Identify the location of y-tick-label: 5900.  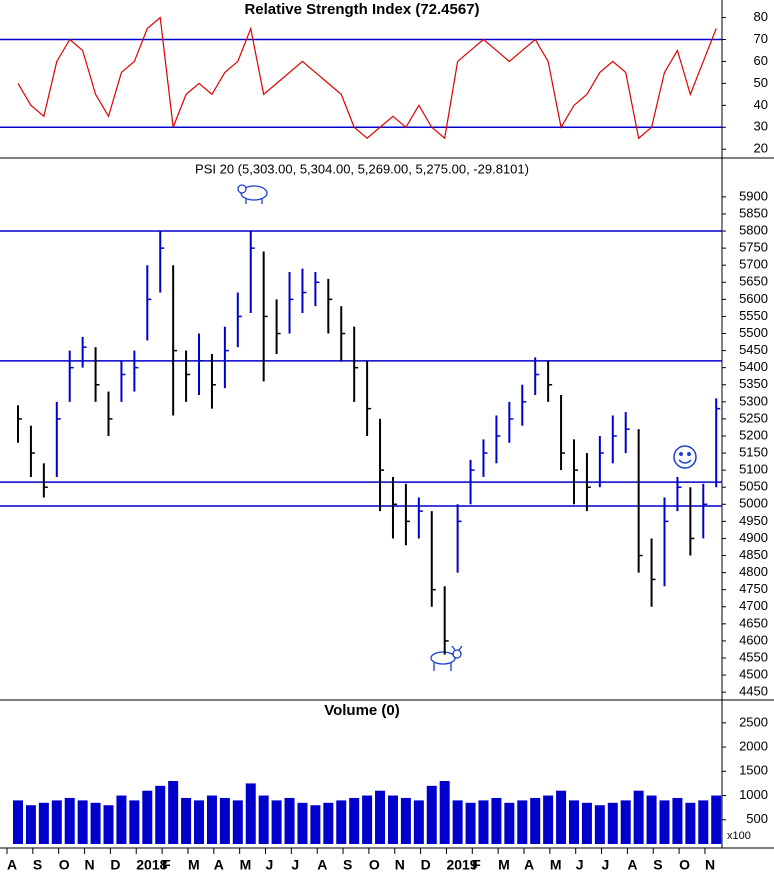
(753, 195).